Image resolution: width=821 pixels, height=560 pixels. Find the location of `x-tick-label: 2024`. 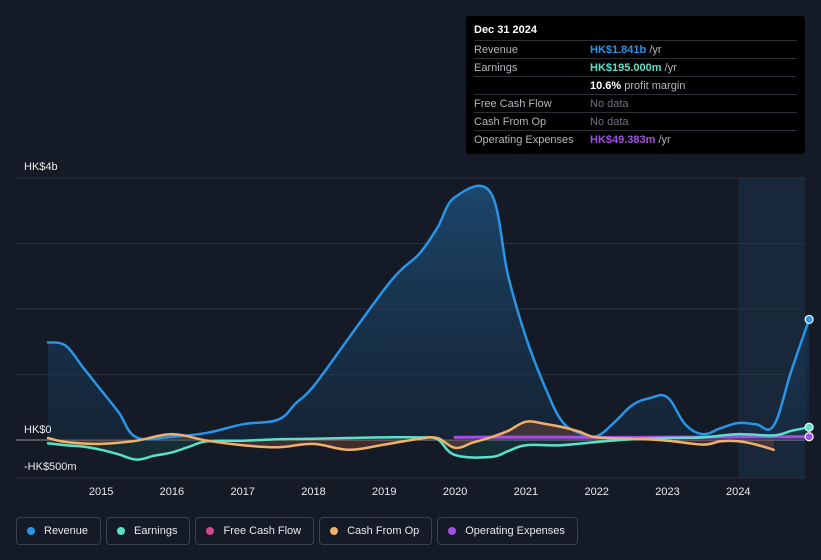

x-tick-label: 2024 is located at coordinates (738, 492).